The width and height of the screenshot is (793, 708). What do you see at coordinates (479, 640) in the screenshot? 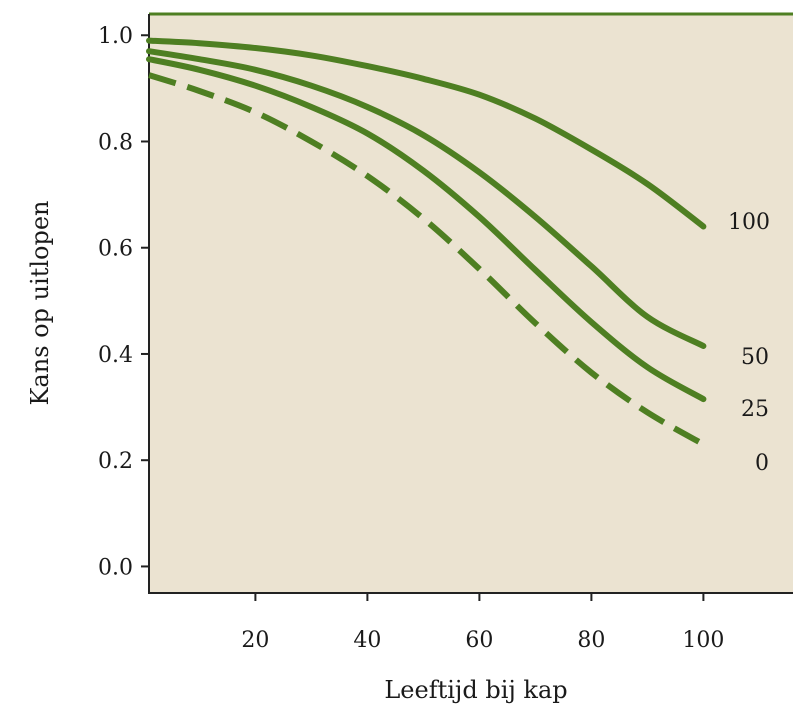
I see `x-tick-label: 60` at bounding box center [479, 640].